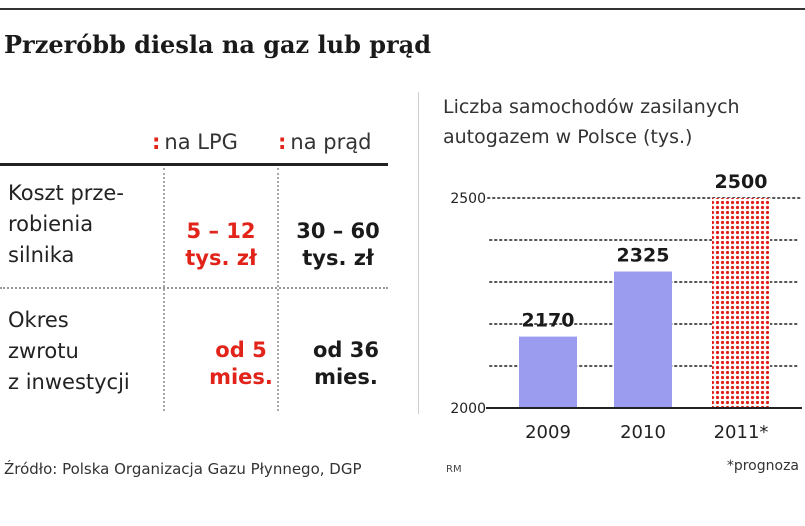 This screenshot has height=526, width=805. What do you see at coordinates (346, 364) in the screenshot?
I see `cell-payback-electric: od 36 mies.` at bounding box center [346, 364].